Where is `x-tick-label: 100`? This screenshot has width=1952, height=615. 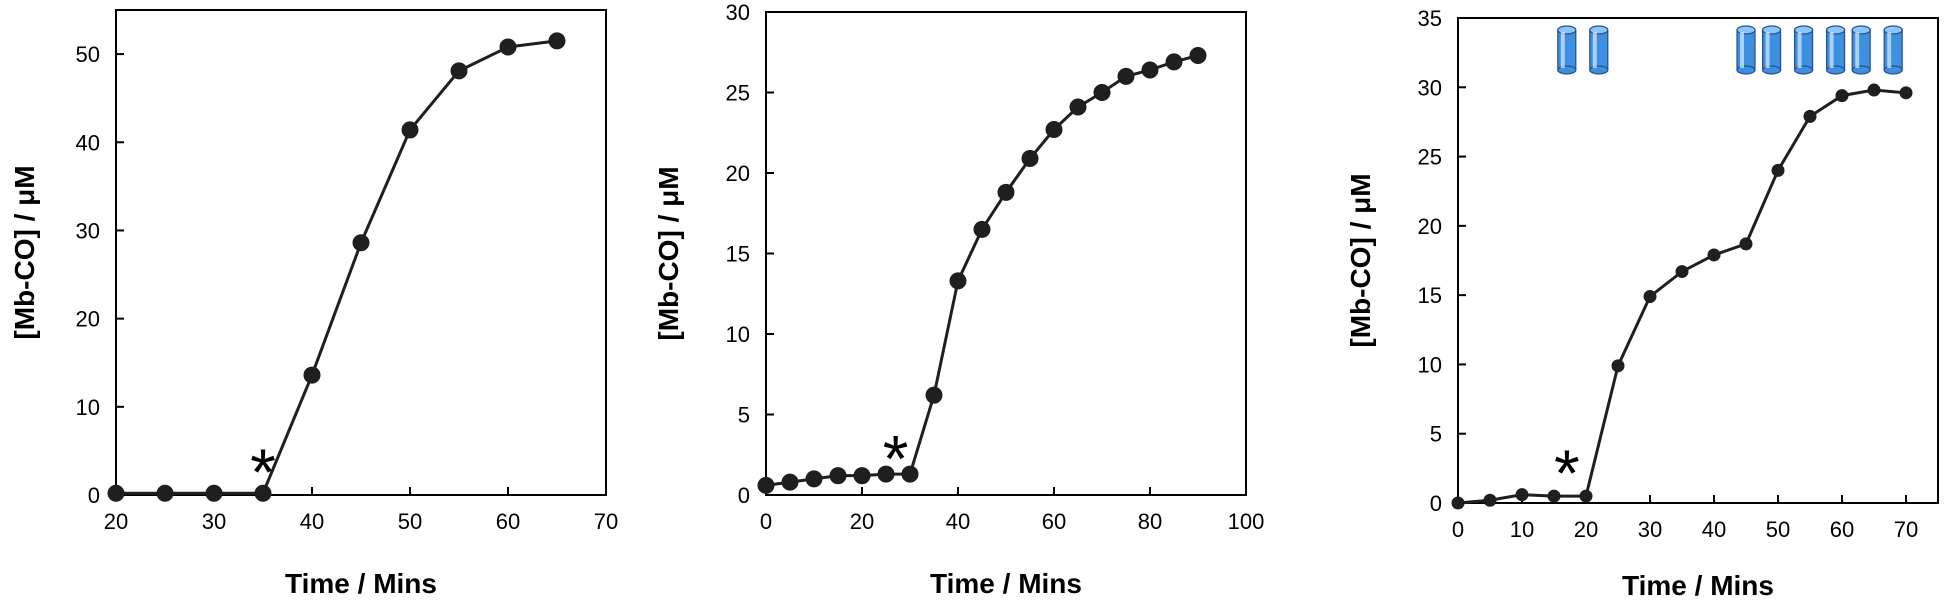 x-tick-label: 100 is located at coordinates (1246, 521).